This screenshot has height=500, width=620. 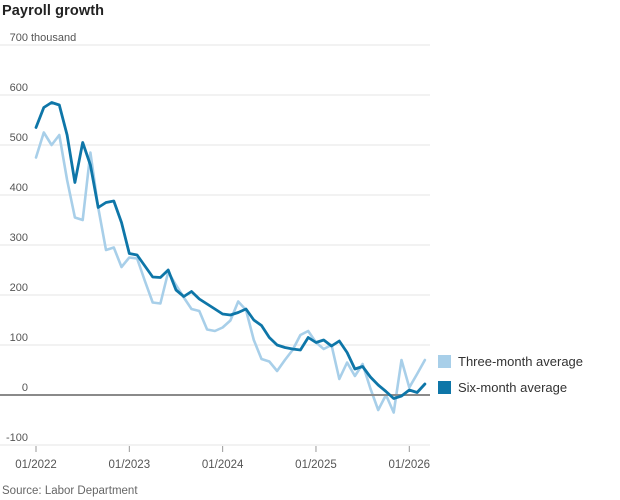 I want to click on source-note: Source: Labor Department, so click(x=70, y=491).